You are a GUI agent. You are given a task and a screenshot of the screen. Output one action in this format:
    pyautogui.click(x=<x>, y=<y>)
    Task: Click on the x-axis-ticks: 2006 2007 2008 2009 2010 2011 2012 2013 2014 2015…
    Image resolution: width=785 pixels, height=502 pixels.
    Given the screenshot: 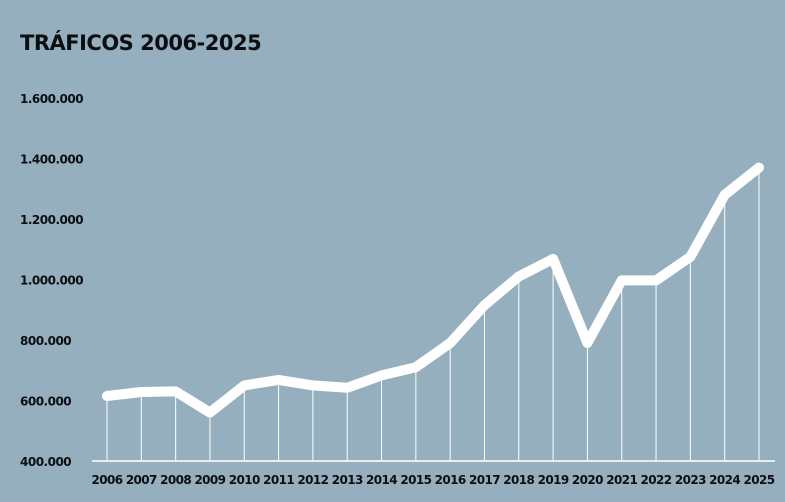 What is the action you would take?
    pyautogui.click(x=434, y=480)
    